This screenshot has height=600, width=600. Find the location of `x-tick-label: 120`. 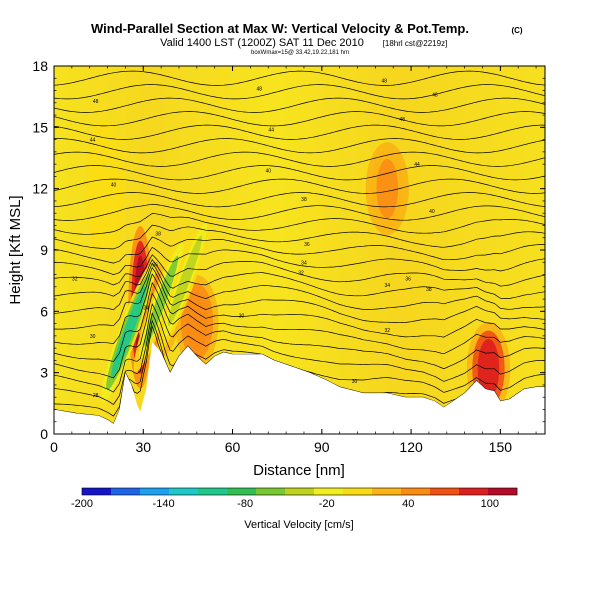

x-tick-label: 120 is located at coordinates (411, 447).